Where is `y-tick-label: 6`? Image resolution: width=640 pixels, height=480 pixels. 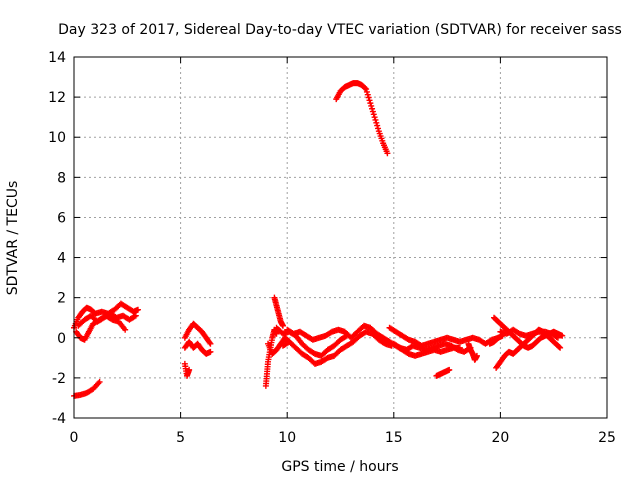 y-tick-label: 6 is located at coordinates (61, 218).